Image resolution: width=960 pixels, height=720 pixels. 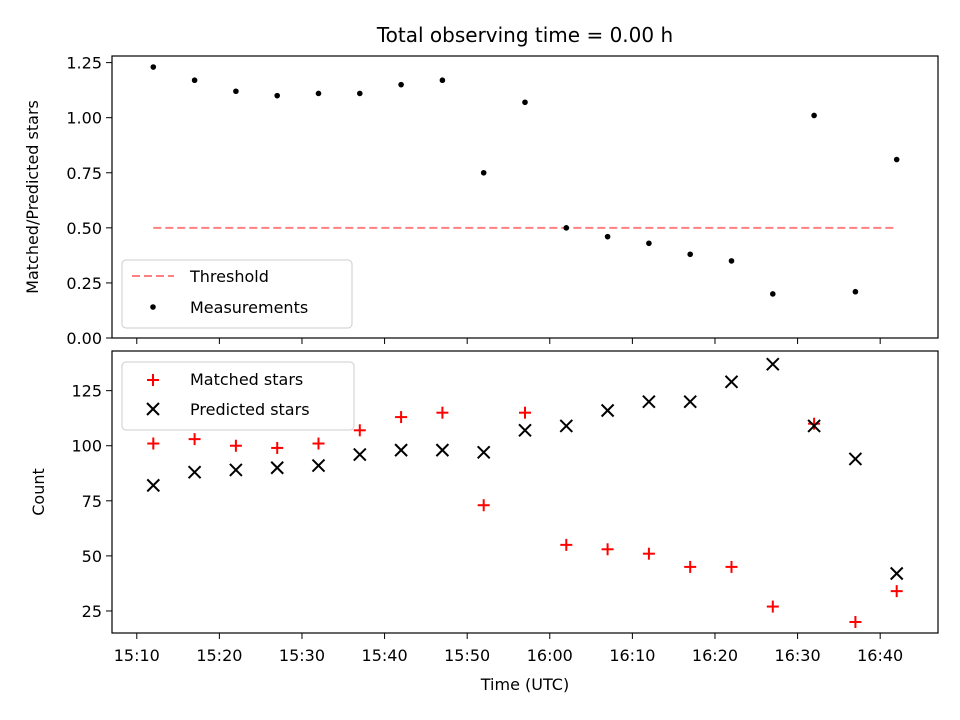 I want to click on ratio-legend: Threshold Measurements, so click(x=237, y=294).